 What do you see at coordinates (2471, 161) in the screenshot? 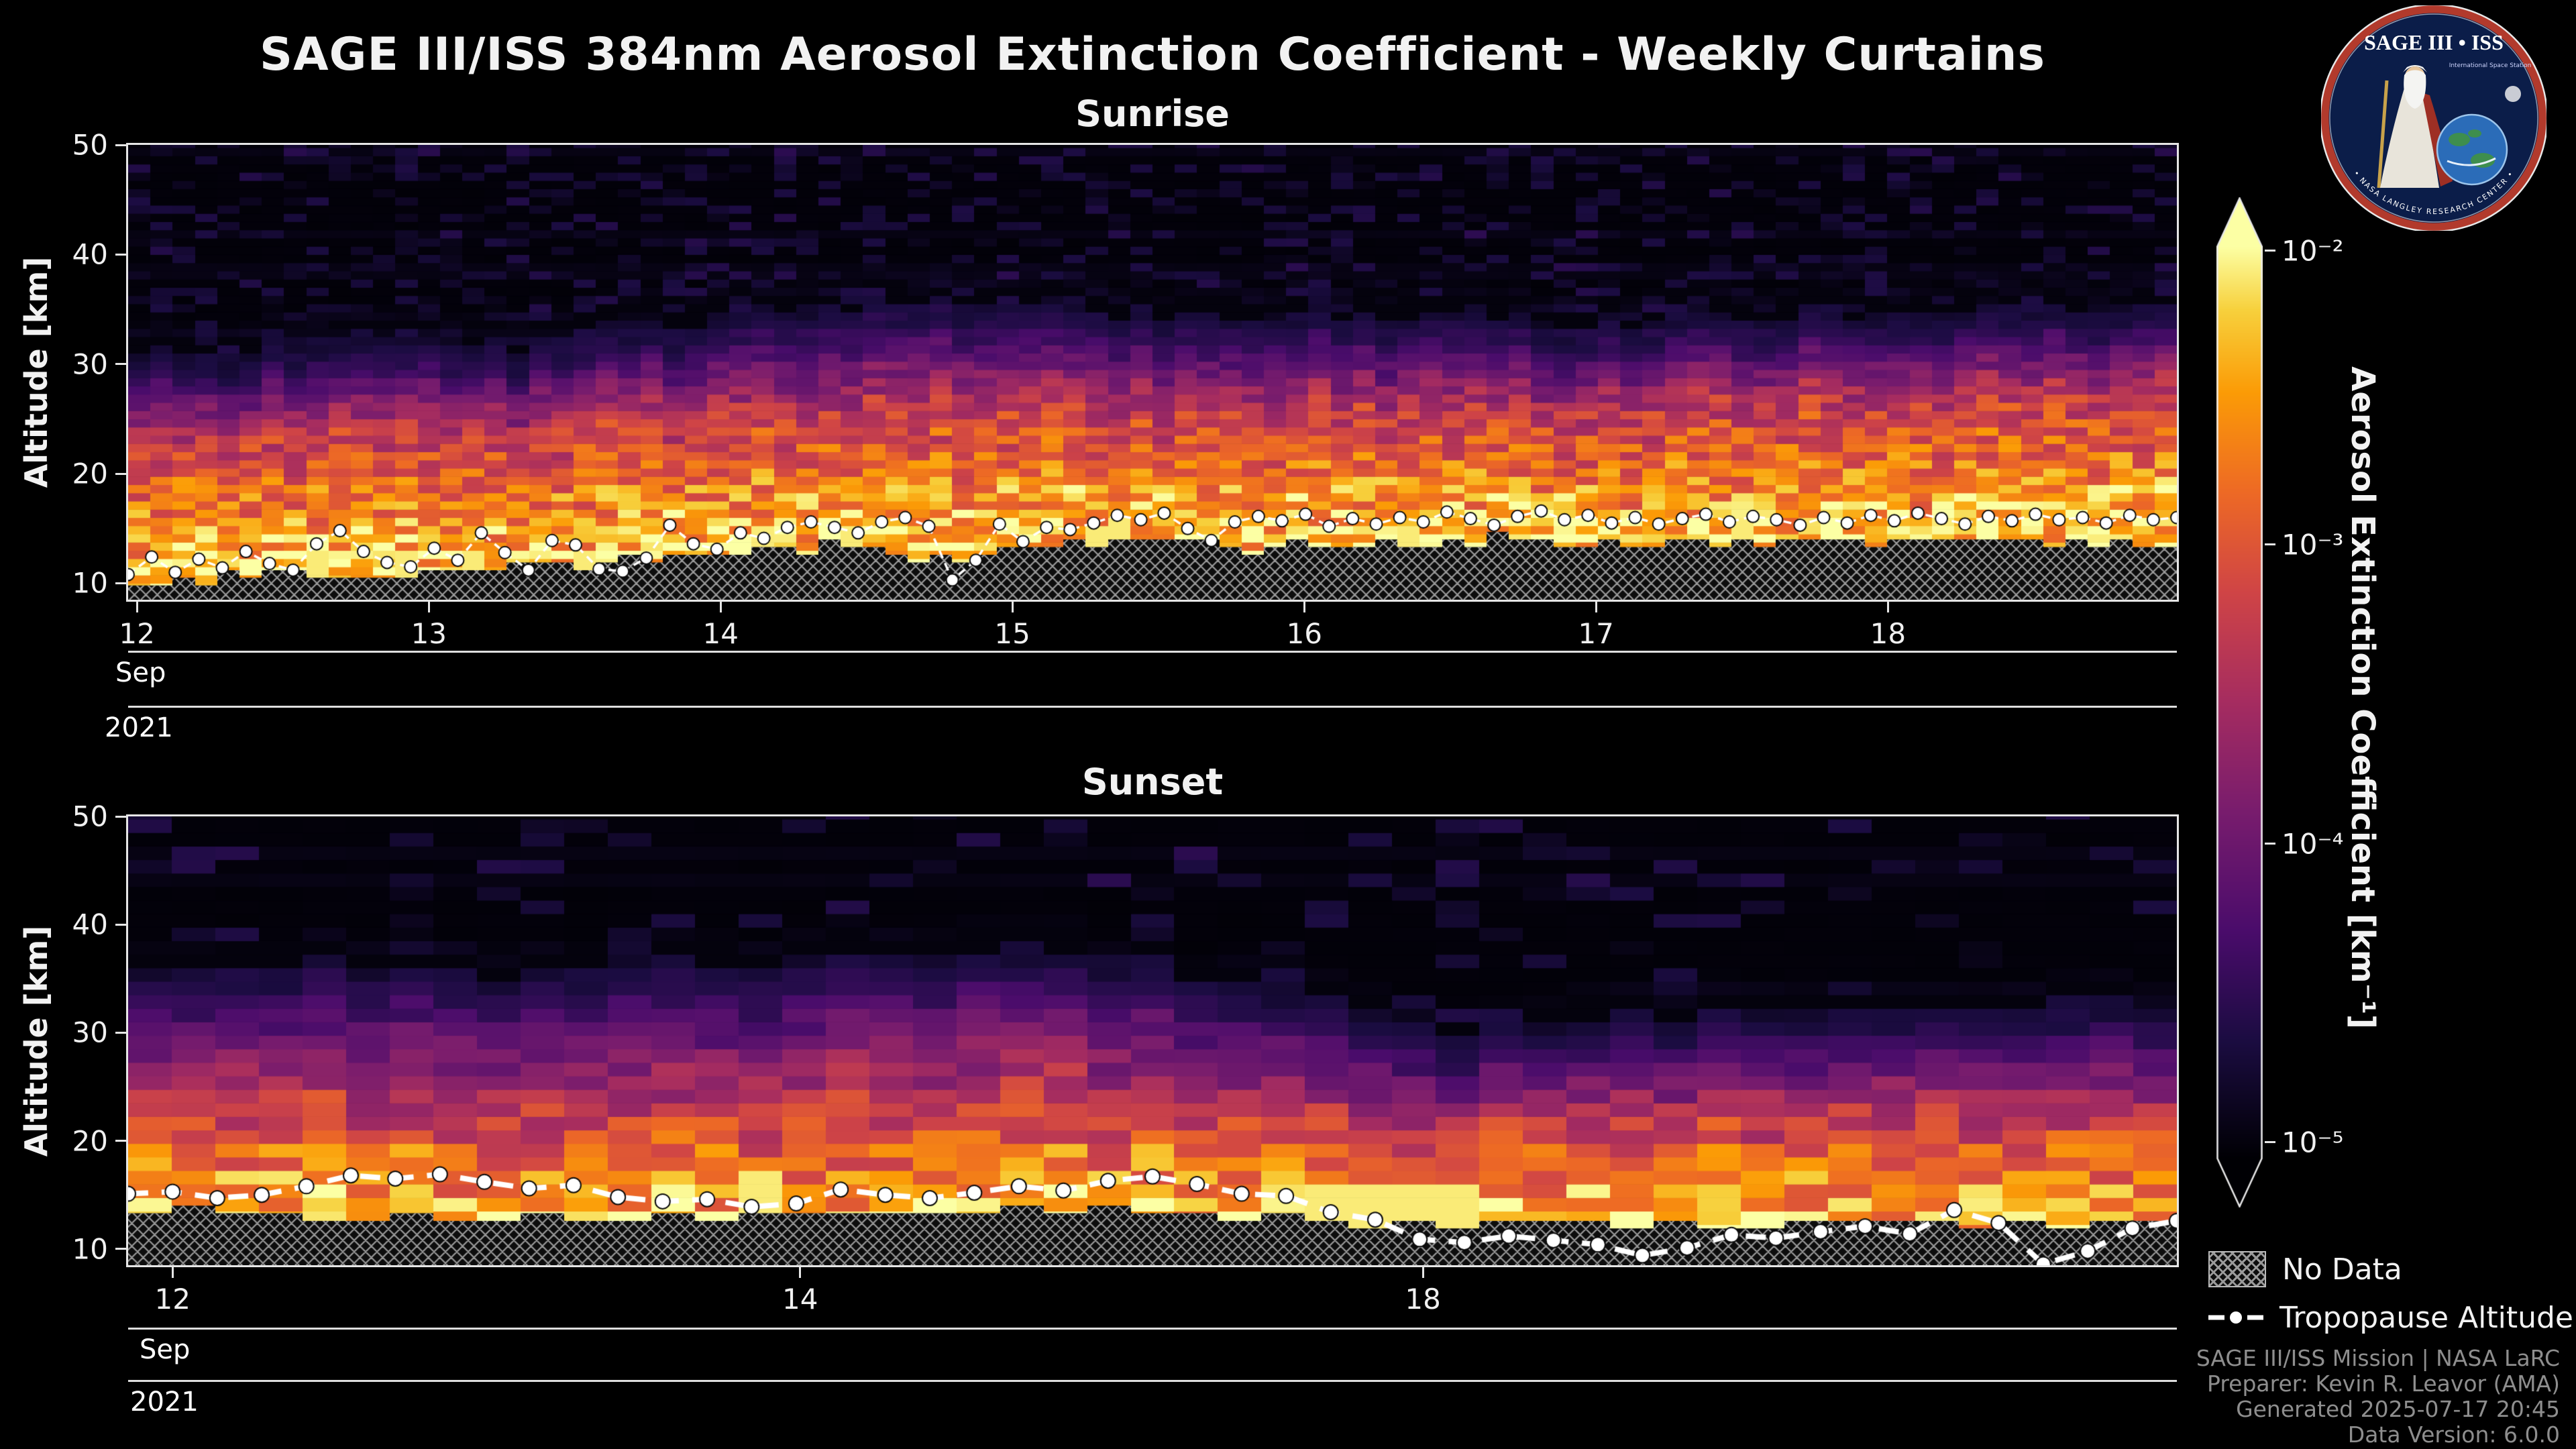
I see `earth-cloud` at bounding box center [2471, 161].